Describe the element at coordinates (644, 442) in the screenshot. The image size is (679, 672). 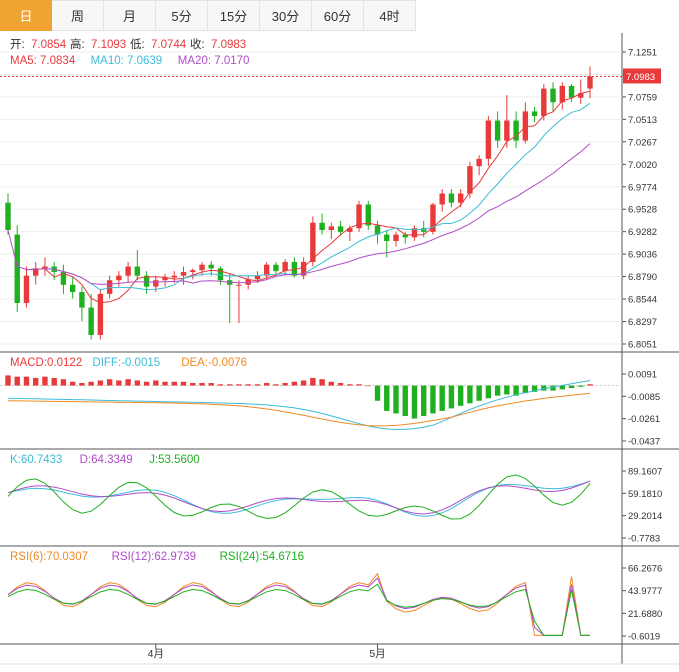
I see `macd-tick-label: -0.0437` at that location.